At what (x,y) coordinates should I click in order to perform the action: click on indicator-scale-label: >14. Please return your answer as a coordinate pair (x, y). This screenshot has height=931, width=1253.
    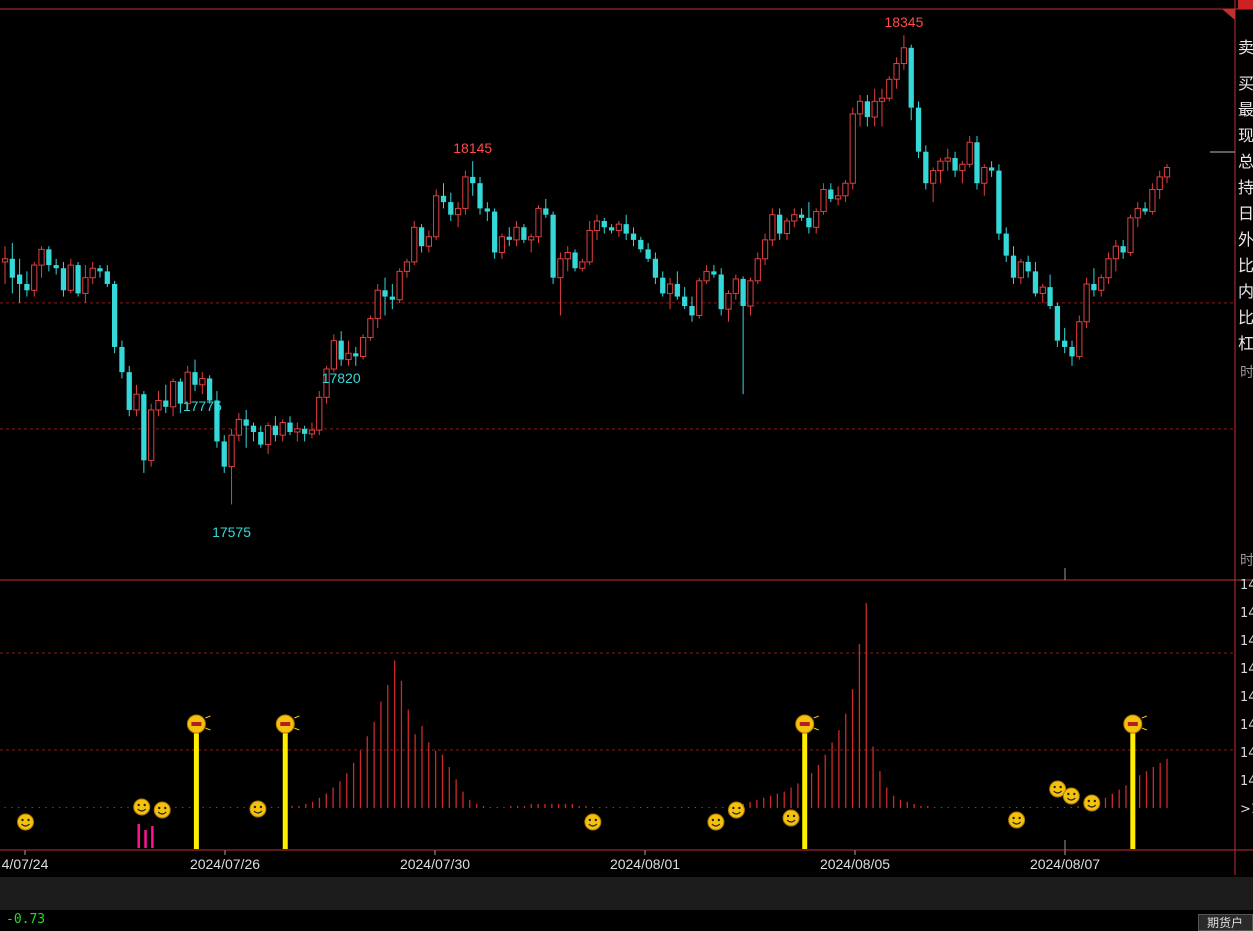
    Looking at the image, I should click on (1246, 809).